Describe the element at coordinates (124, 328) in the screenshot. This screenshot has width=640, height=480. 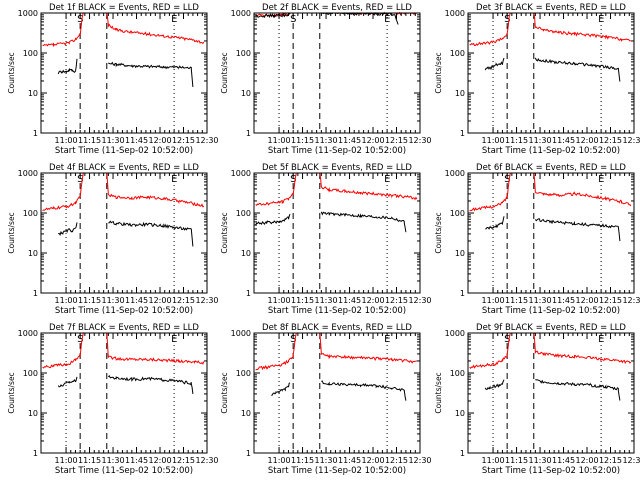
I see `chart-title: Det 7f BLACK = Events, RED = LLD` at that location.